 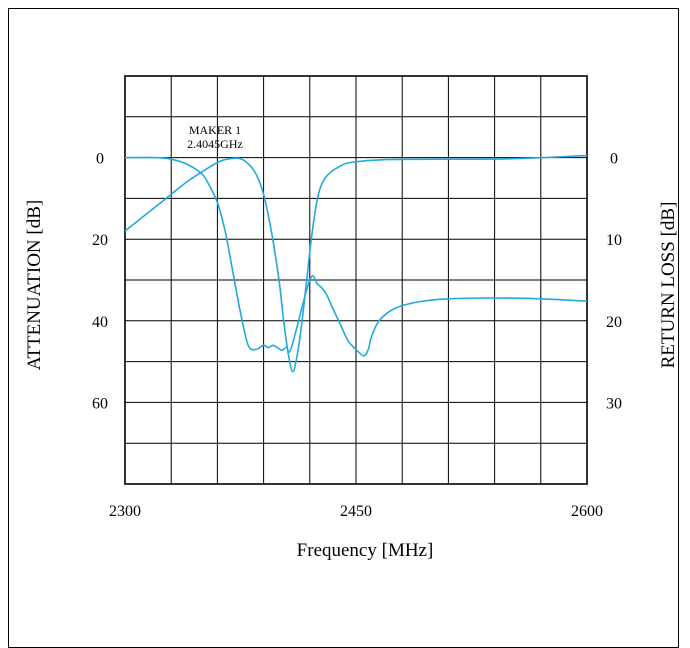 What do you see at coordinates (365, 550) in the screenshot?
I see `x-axis-title: Frequency [MHz]` at bounding box center [365, 550].